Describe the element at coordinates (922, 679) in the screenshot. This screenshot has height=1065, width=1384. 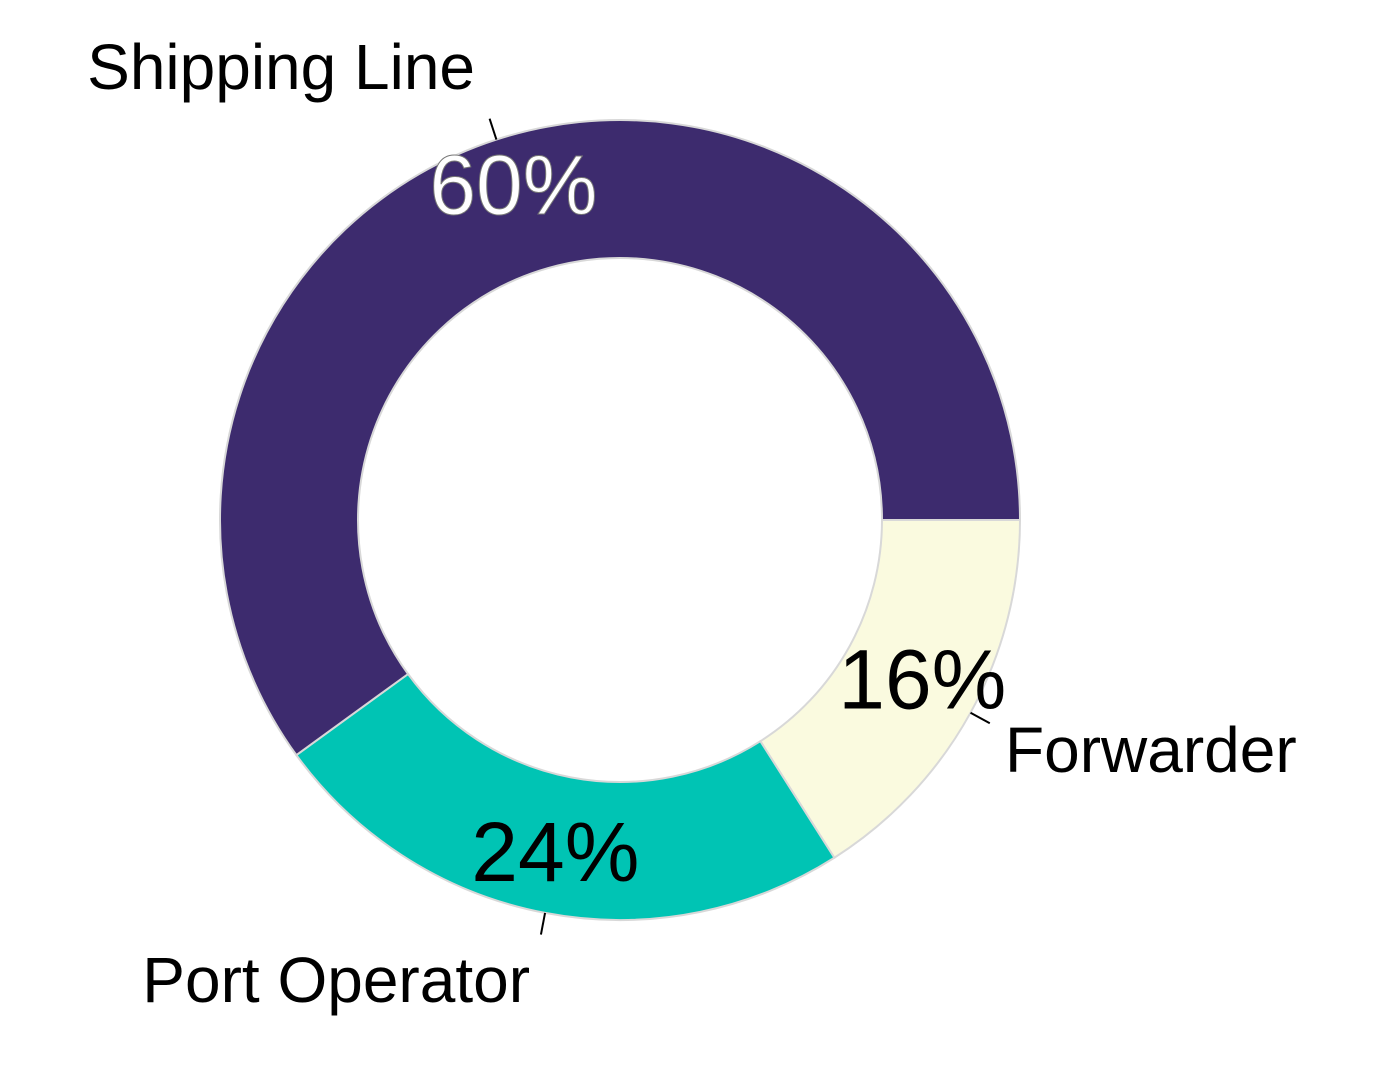
I see `value-label: 16%` at that location.